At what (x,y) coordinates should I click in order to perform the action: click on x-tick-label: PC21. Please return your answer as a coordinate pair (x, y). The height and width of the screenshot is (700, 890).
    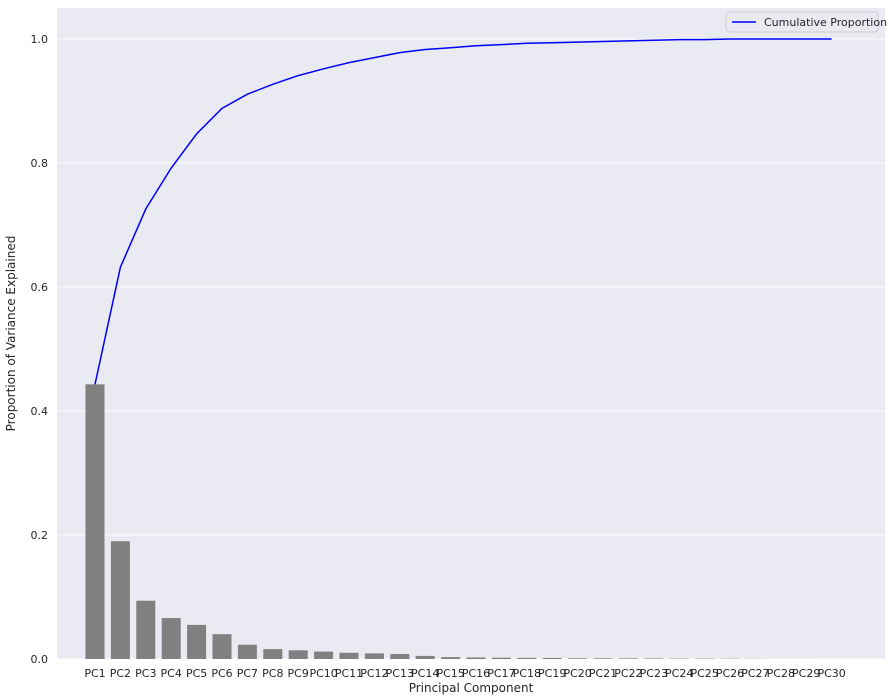
    Looking at the image, I should click on (603, 673).